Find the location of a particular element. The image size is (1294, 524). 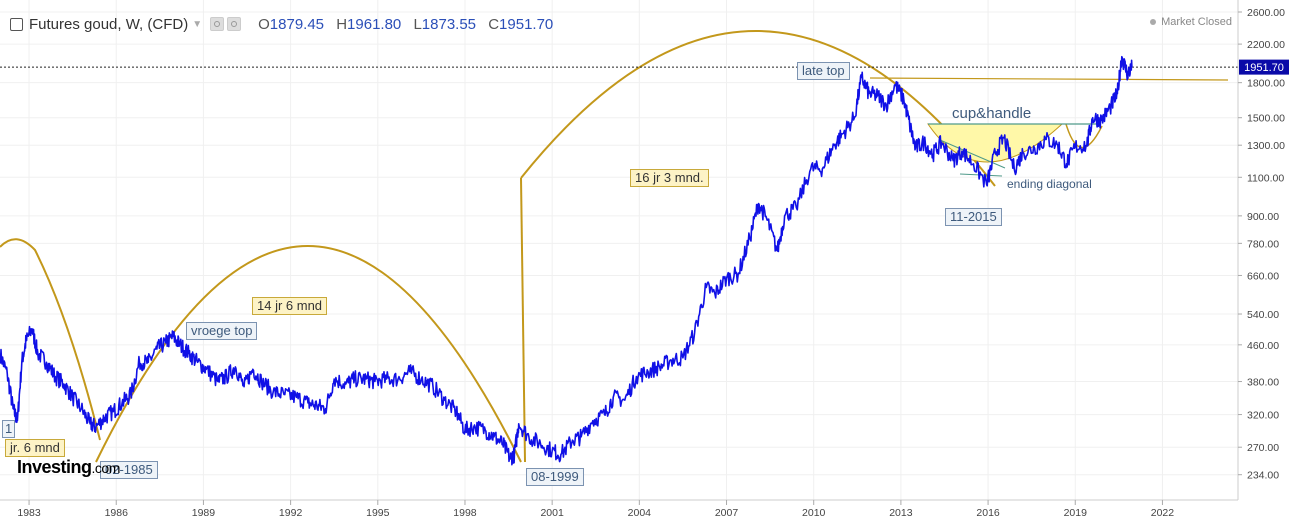

market-status-text: Market Closed is located at coordinates (1196, 22).